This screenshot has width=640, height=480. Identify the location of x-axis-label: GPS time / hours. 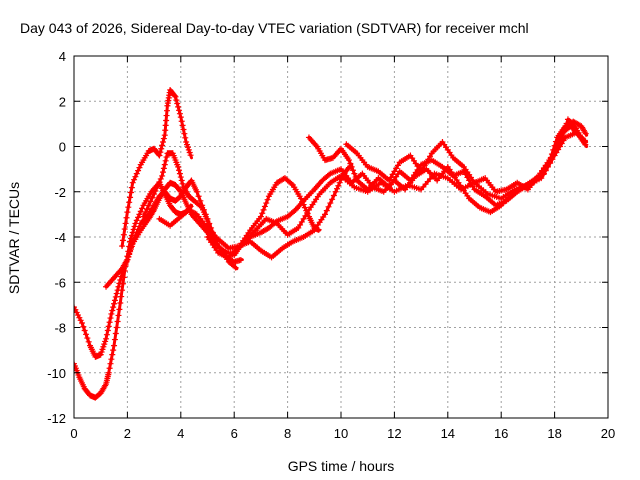
(341, 466).